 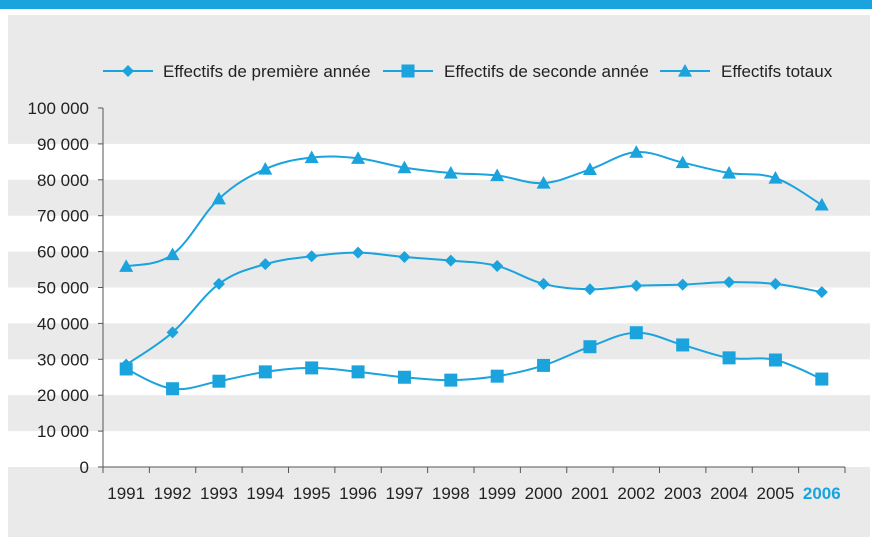 What do you see at coordinates (451, 493) in the screenshot?
I see `x-tick-label: 1998` at bounding box center [451, 493].